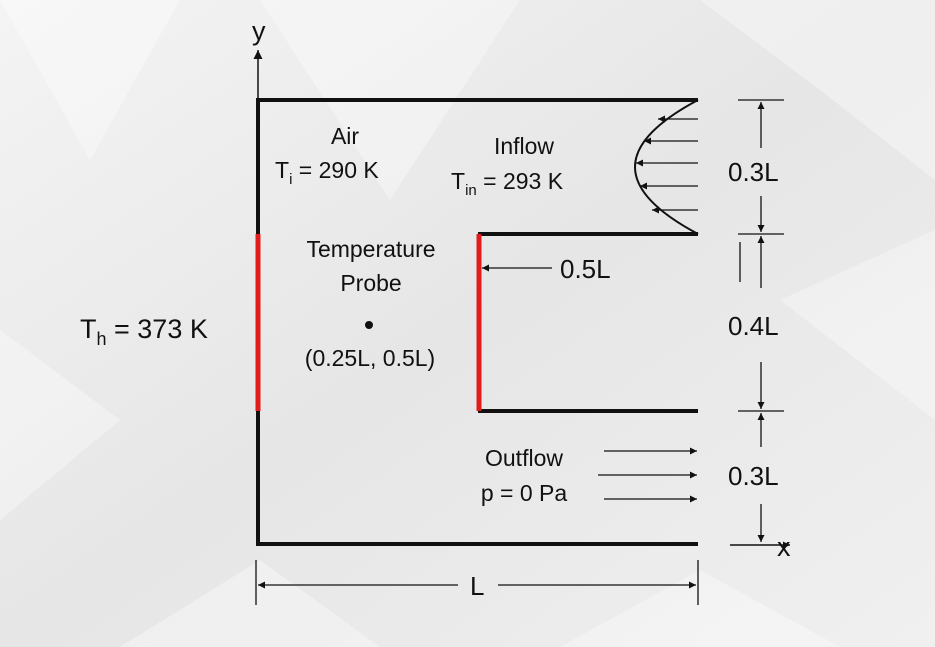  I want to click on heater-temperature: Th = 373 K, so click(144, 331).